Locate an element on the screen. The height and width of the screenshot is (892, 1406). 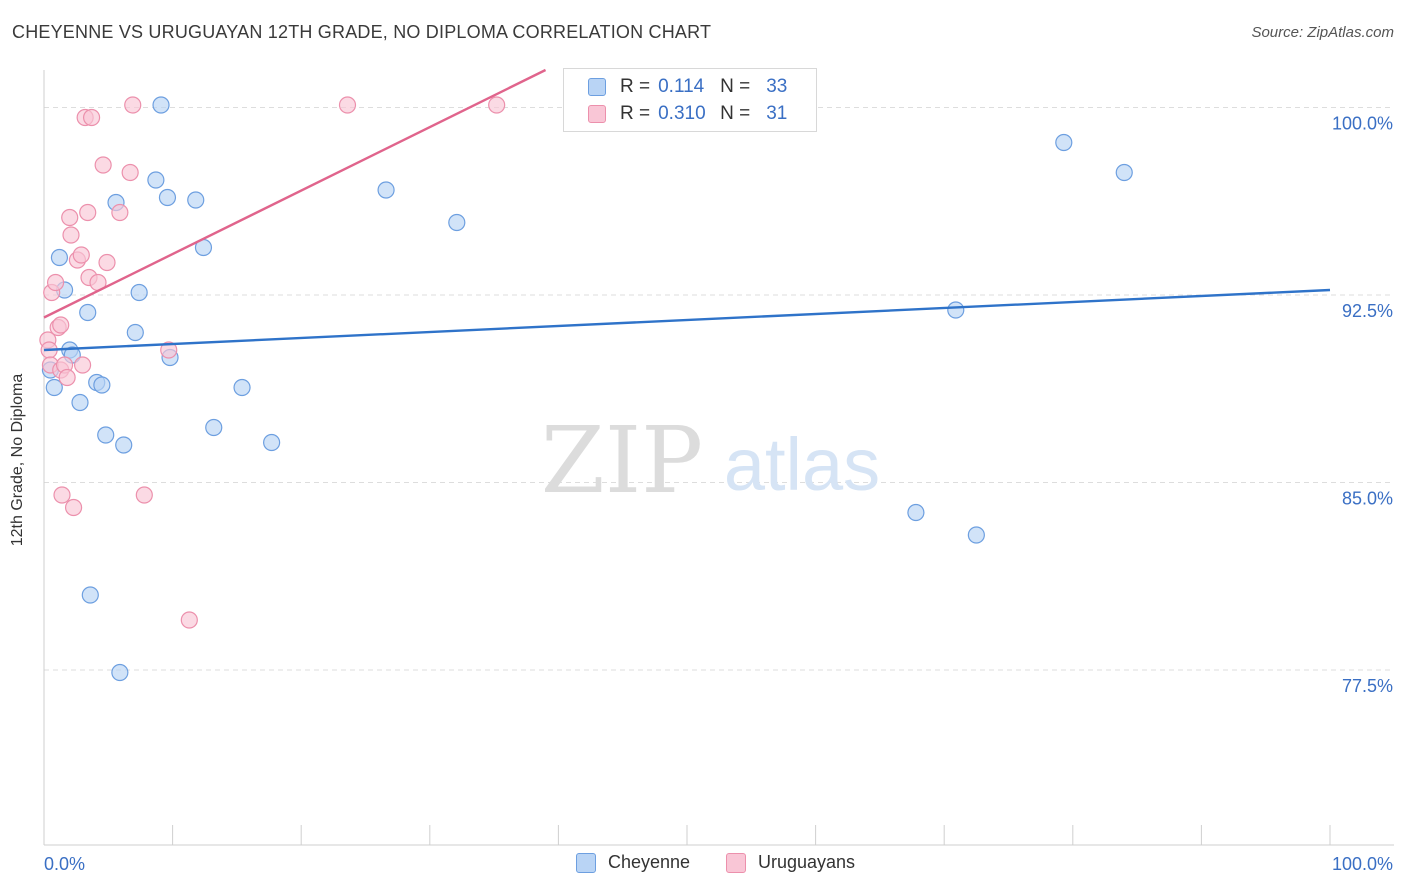
legend-r-value: 0.114 is located at coordinates (681, 86).